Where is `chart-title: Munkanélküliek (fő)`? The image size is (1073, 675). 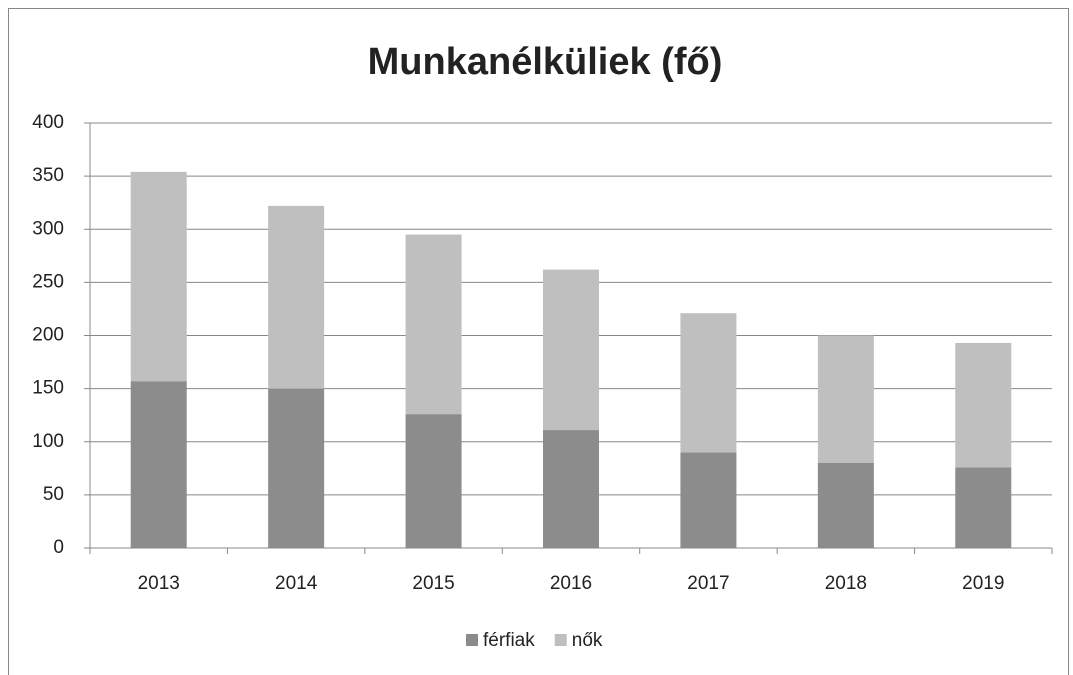 chart-title: Munkanélküliek (fő) is located at coordinates (545, 62).